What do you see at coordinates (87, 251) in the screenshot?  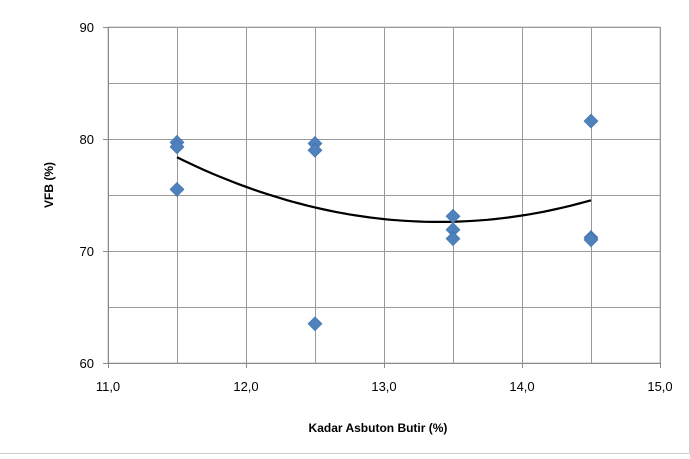 I see `y-tick-label: 70` at bounding box center [87, 251].